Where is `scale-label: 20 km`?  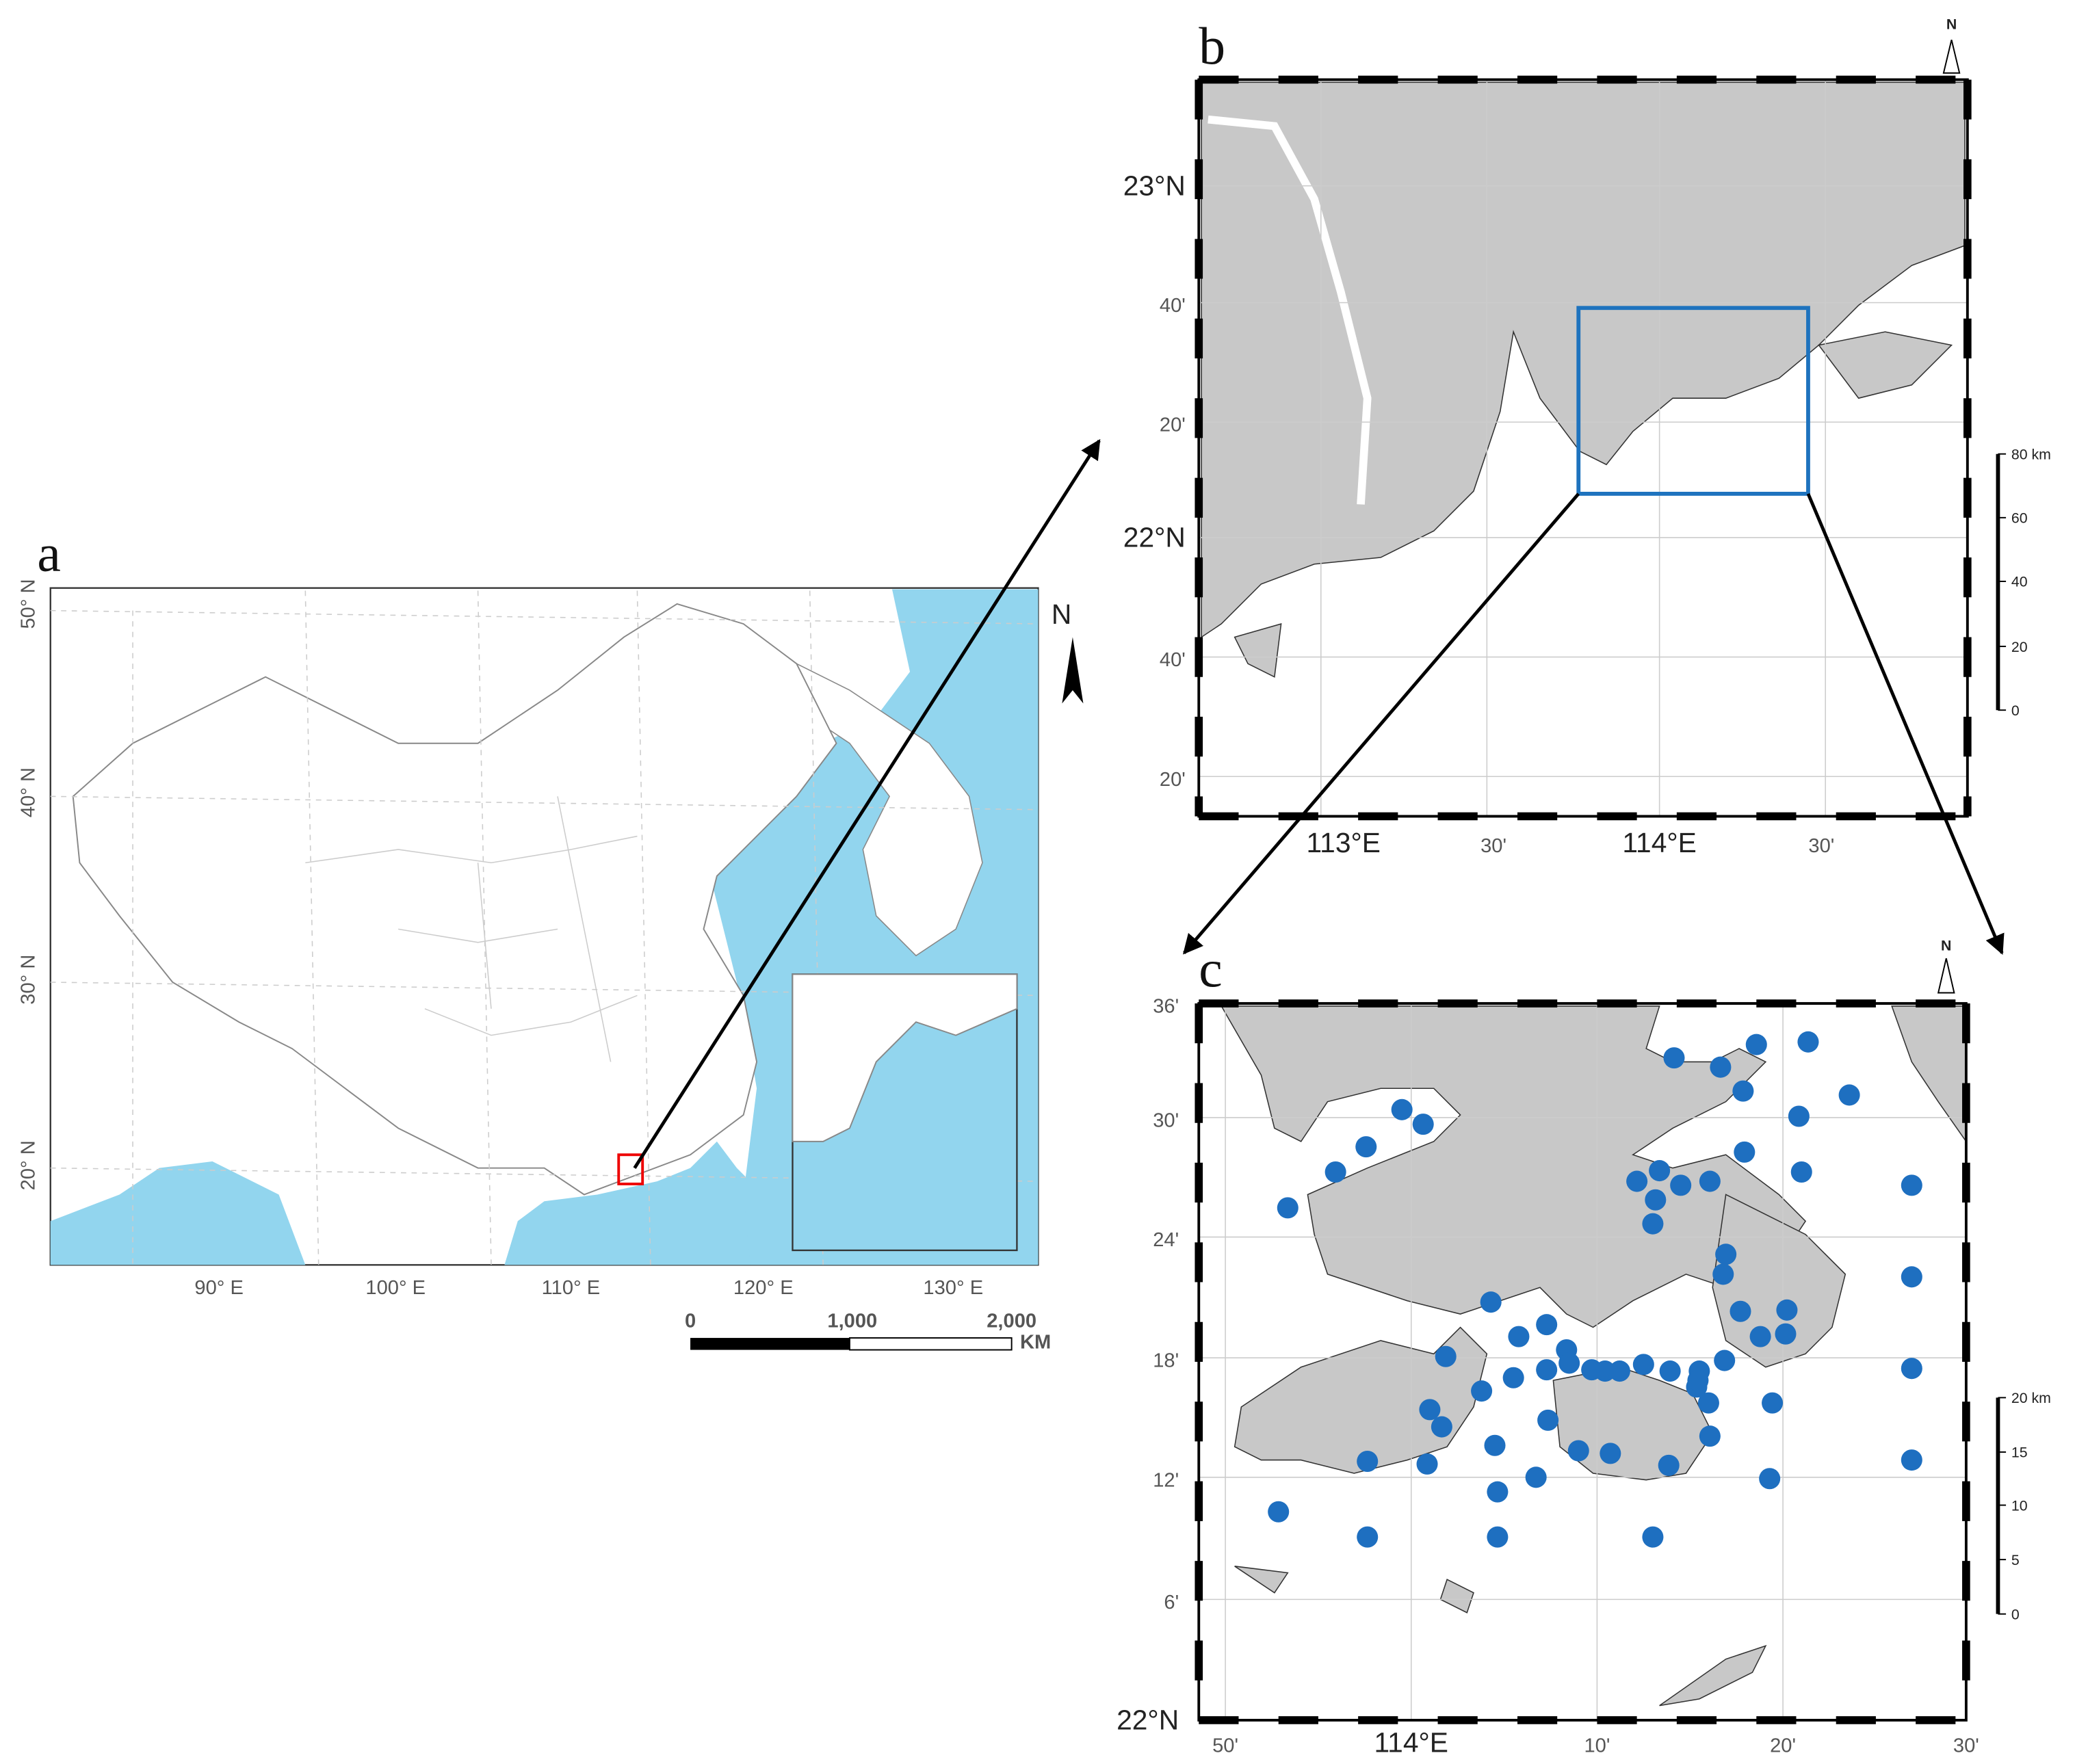 scale-label: 20 km is located at coordinates (2031, 1398).